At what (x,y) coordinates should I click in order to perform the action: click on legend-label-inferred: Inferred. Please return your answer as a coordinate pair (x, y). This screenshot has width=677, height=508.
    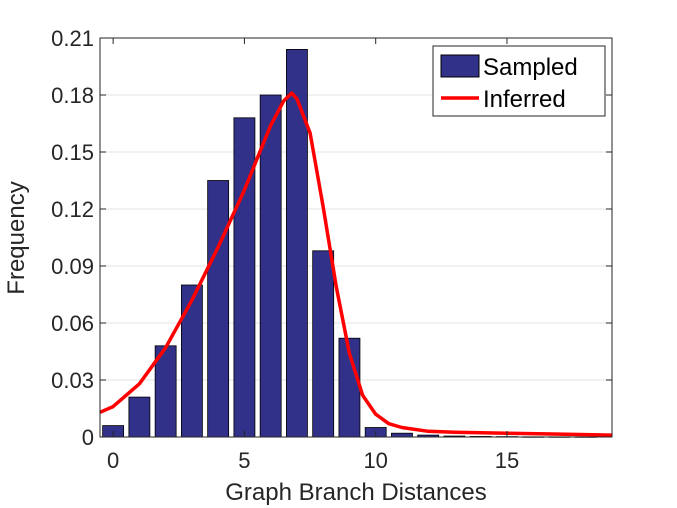
    Looking at the image, I should click on (524, 99).